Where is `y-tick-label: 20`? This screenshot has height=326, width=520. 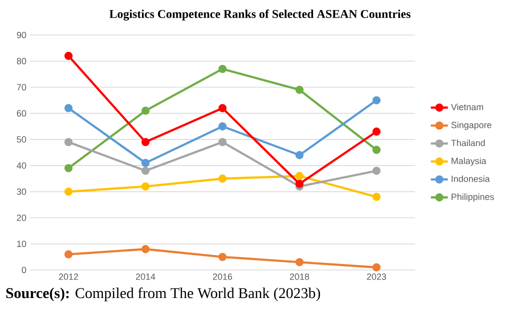 y-tick-label: 20 is located at coordinates (21, 217).